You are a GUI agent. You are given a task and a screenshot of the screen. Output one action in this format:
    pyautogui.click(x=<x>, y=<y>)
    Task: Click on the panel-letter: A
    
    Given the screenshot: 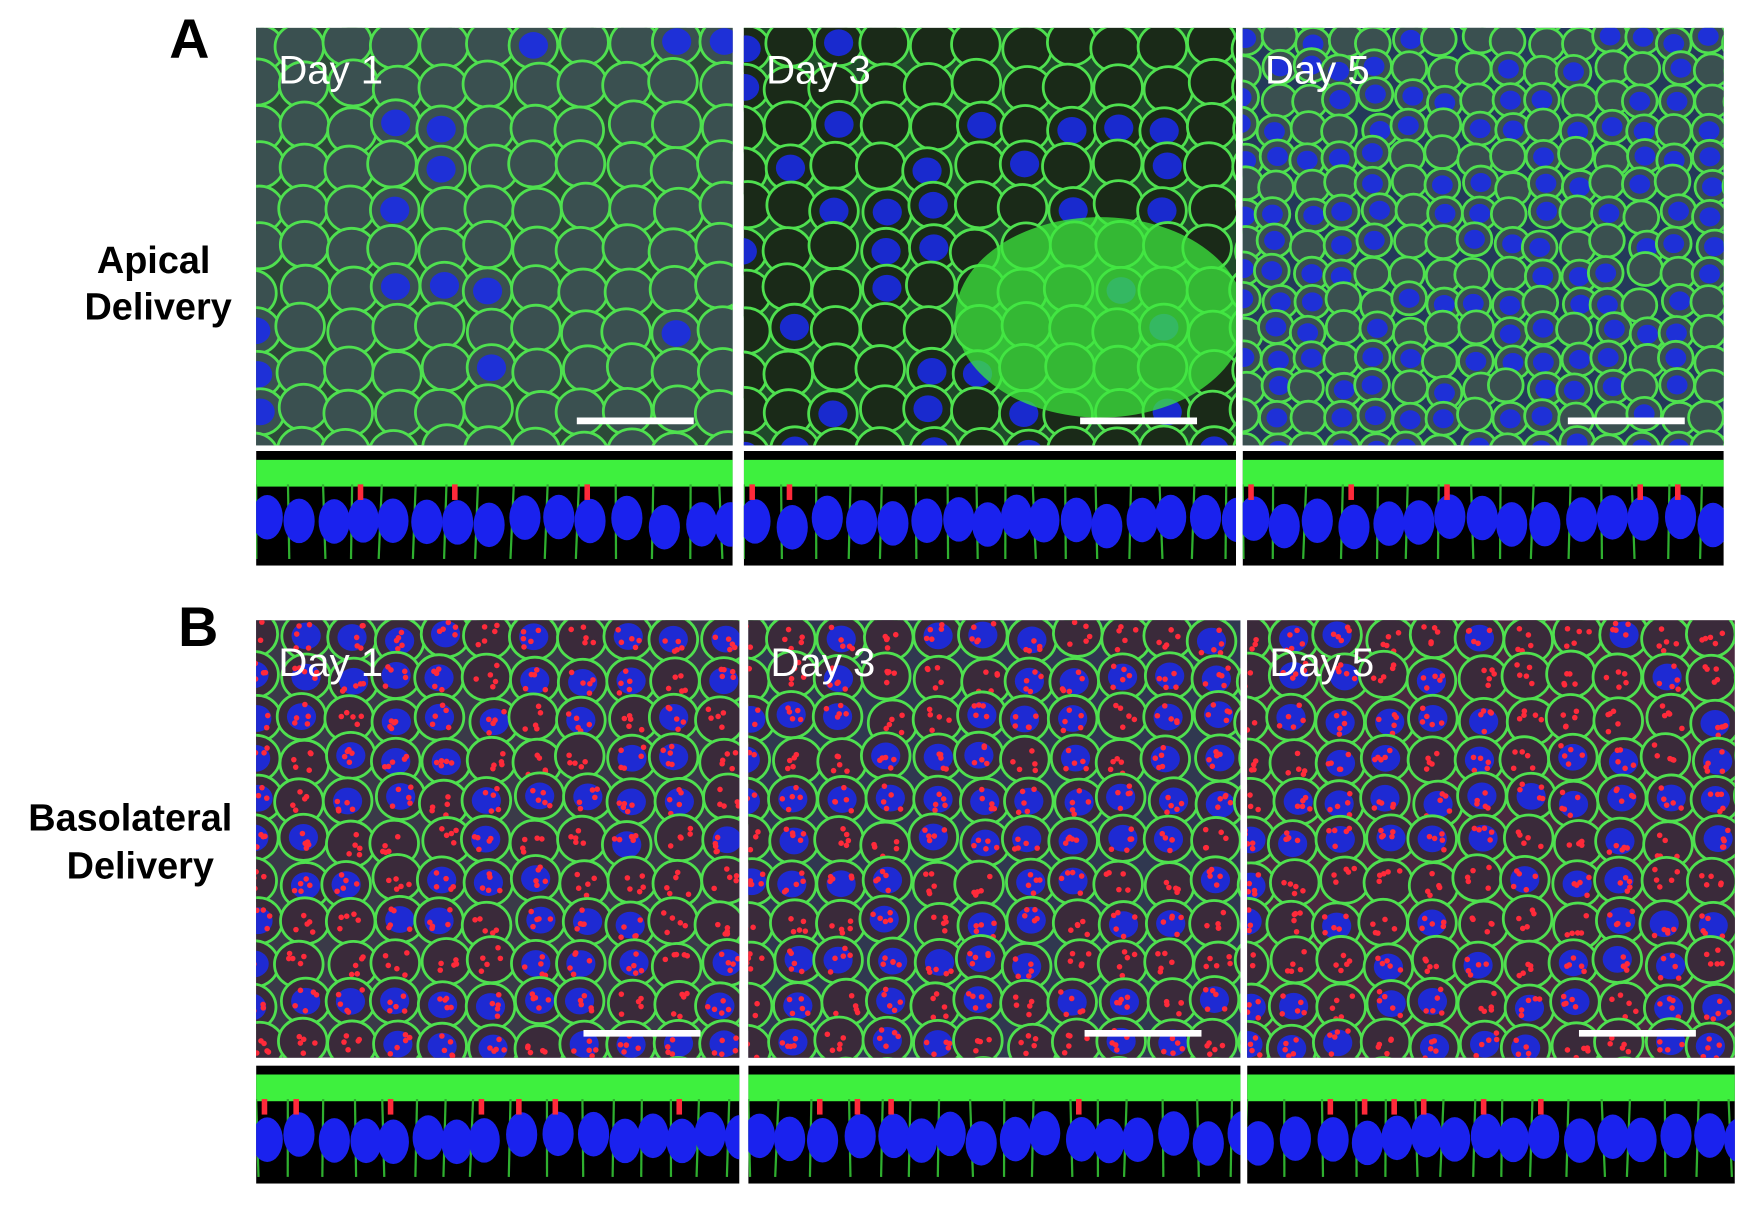 What is the action you would take?
    pyautogui.click(x=189, y=39)
    